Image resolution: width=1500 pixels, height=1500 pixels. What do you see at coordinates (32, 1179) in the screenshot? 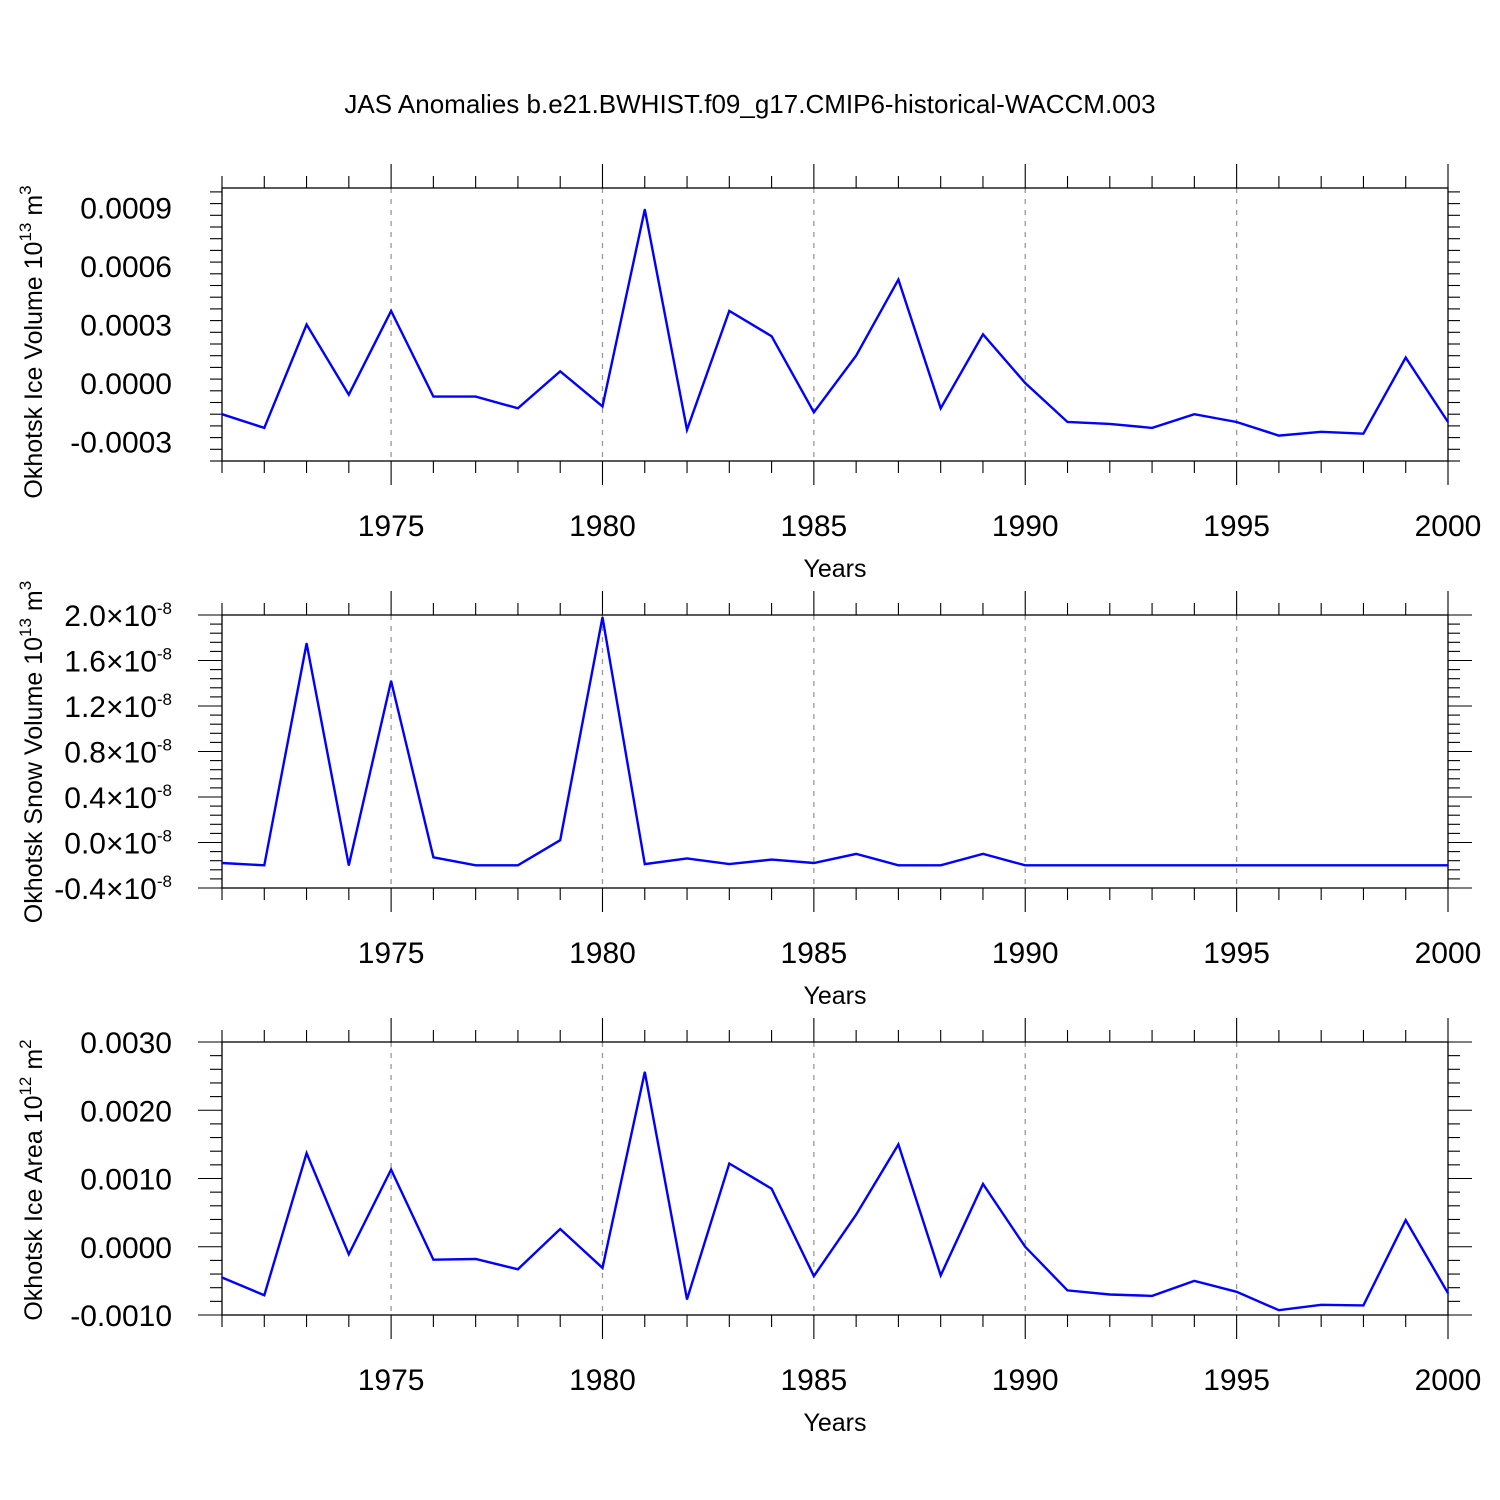
I see `y-axis-label: Okhotsk Ice Area 1012 m2` at bounding box center [32, 1179].